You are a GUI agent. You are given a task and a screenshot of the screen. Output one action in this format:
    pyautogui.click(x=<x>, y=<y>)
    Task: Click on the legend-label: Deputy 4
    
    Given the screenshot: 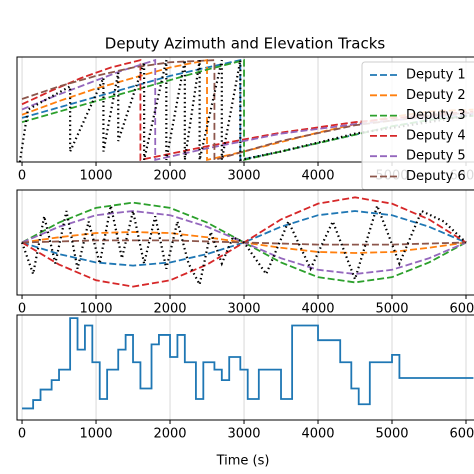 What is the action you would take?
    pyautogui.click(x=436, y=135)
    